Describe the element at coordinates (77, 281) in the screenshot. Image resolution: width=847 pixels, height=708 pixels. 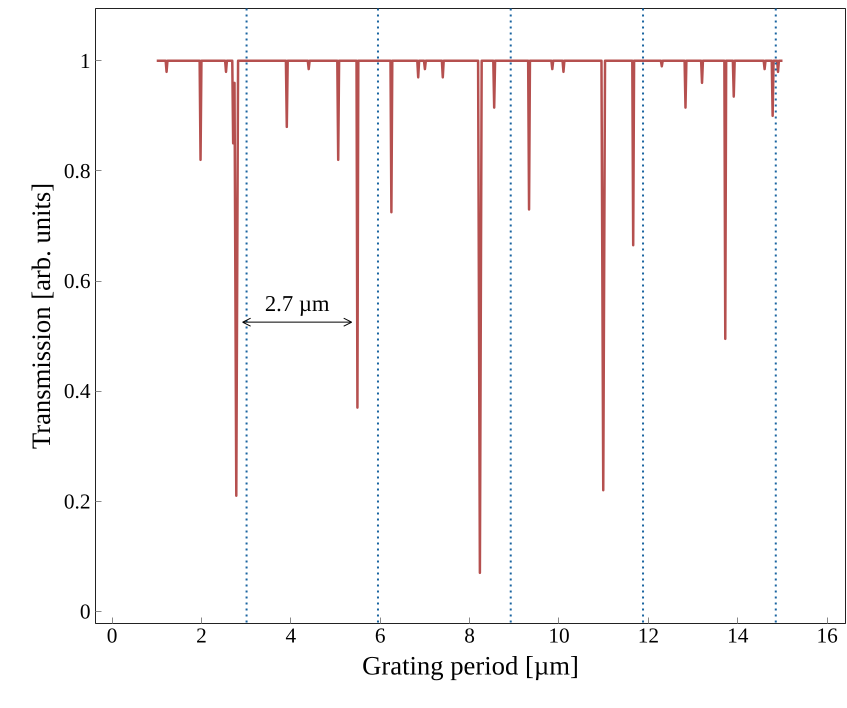
I see `y-tick-label: 0.6` at that location.